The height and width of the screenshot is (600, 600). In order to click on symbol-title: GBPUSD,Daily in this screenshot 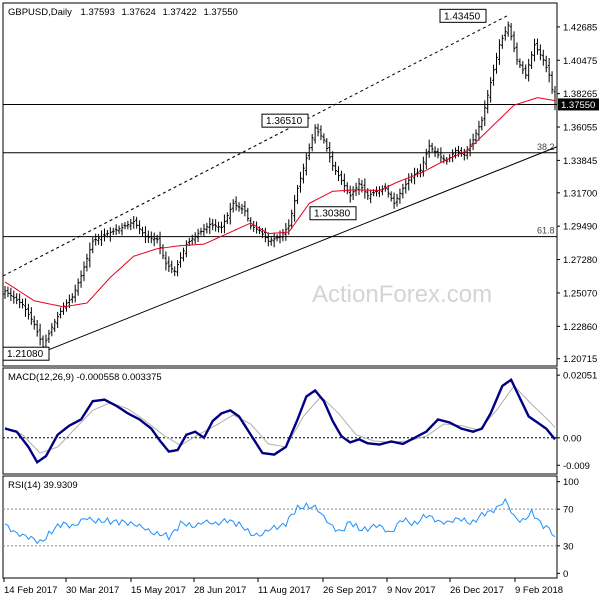, I will do `click(40, 12)`.